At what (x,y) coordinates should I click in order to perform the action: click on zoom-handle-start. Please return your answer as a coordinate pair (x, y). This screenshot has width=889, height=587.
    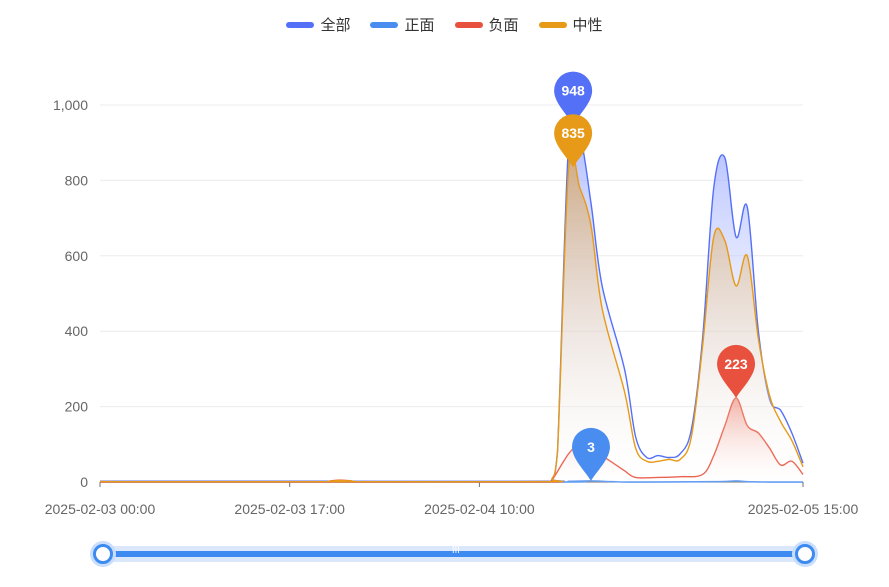
    Looking at the image, I should click on (103, 554).